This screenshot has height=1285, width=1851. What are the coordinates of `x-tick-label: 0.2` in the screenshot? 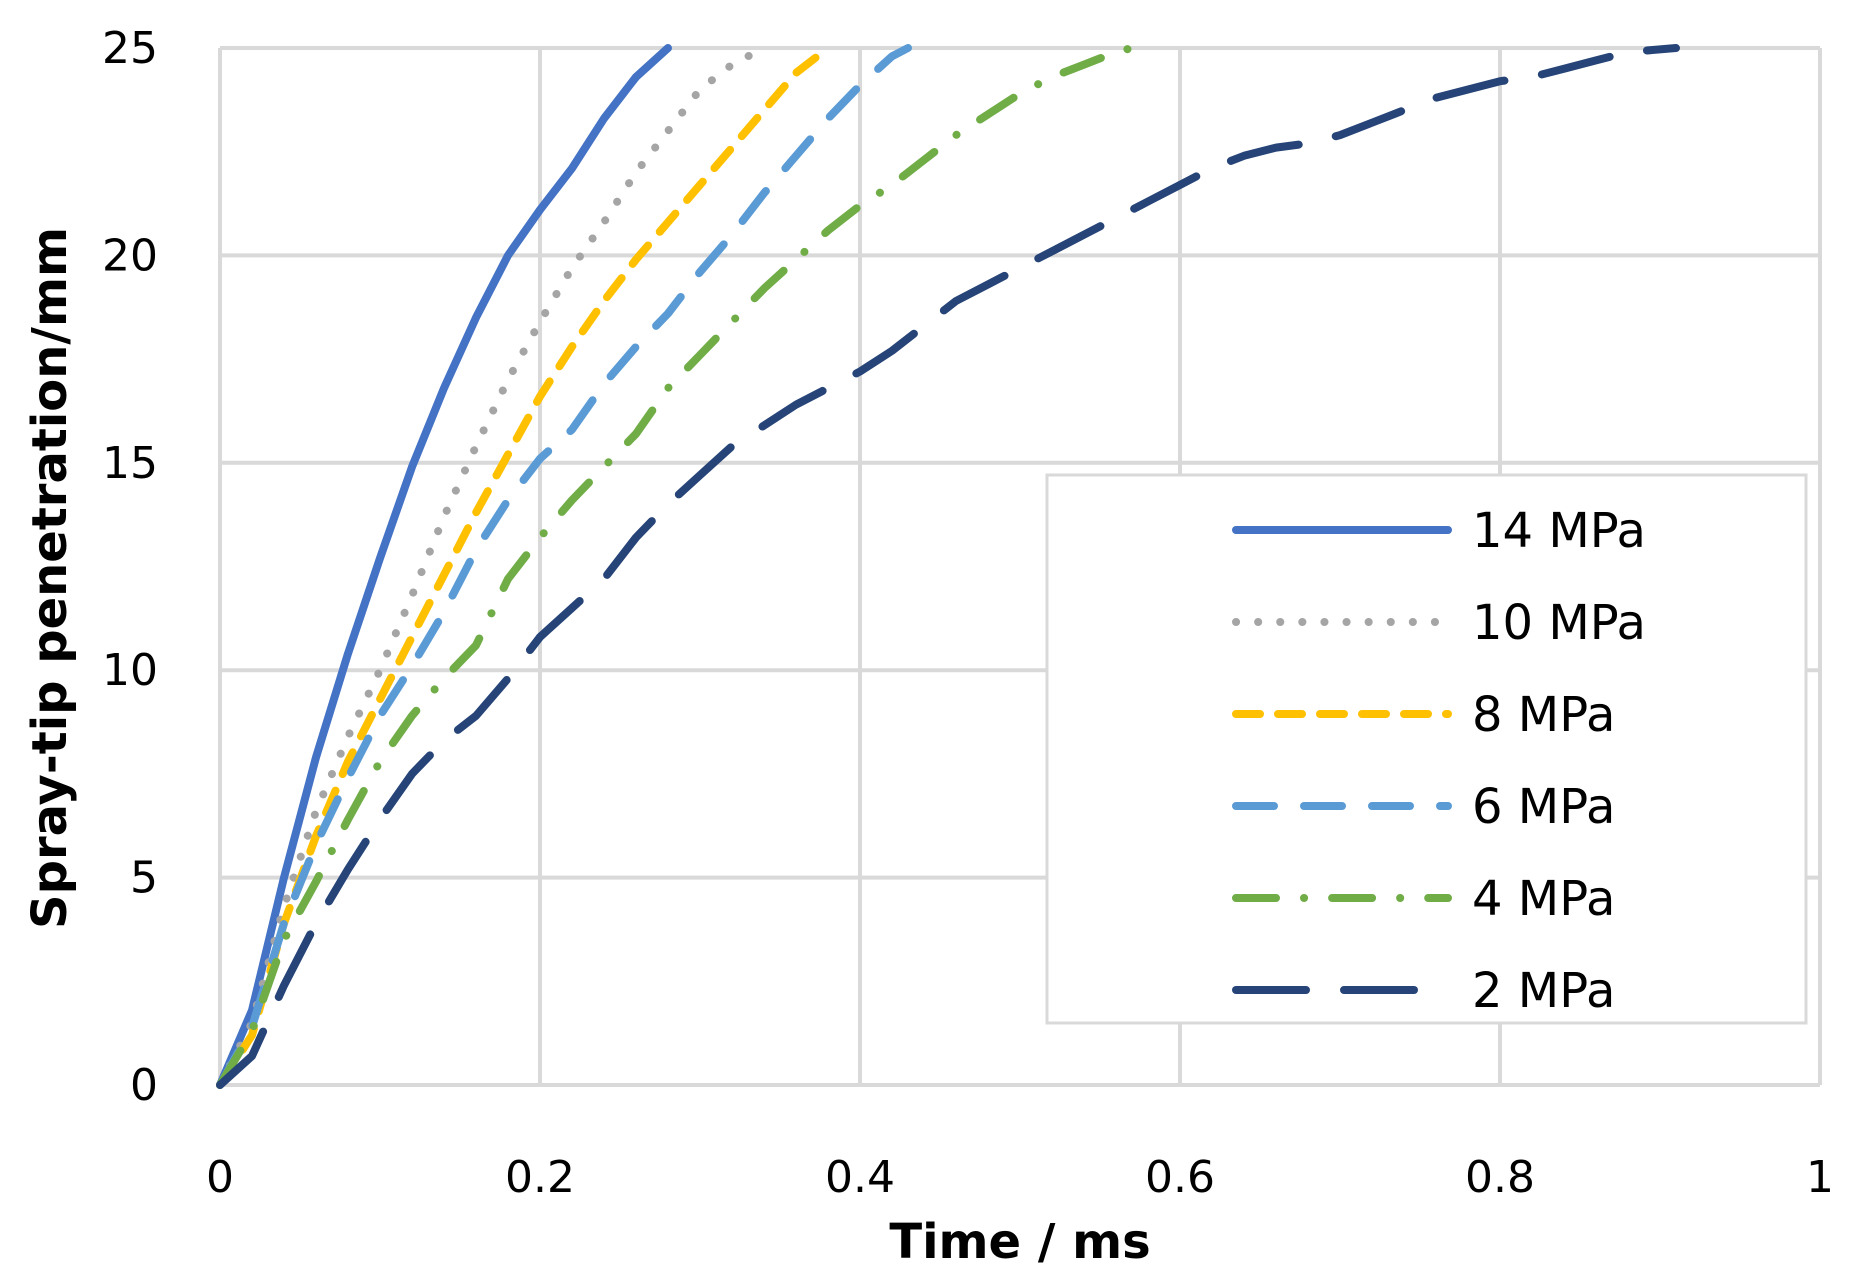 It's located at (540, 1177).